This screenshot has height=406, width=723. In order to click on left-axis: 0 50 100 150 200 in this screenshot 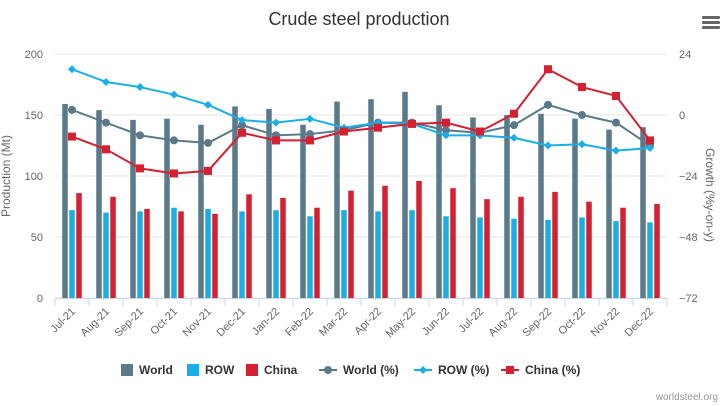, I will do `click(34, 177)`.